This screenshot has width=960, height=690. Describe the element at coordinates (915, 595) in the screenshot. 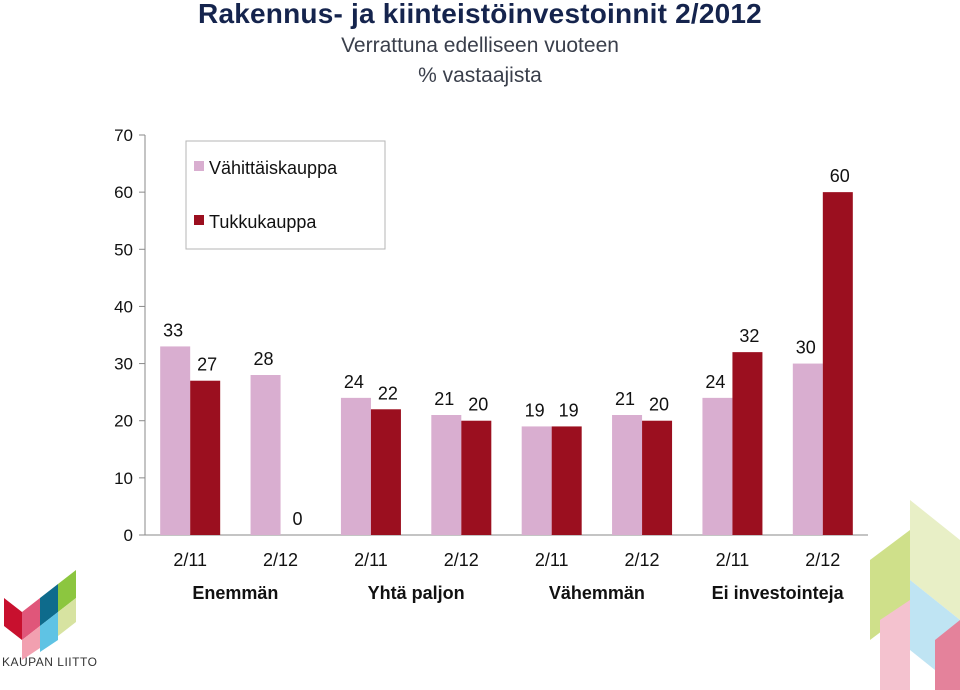

I see `decorative-shapes` at that location.